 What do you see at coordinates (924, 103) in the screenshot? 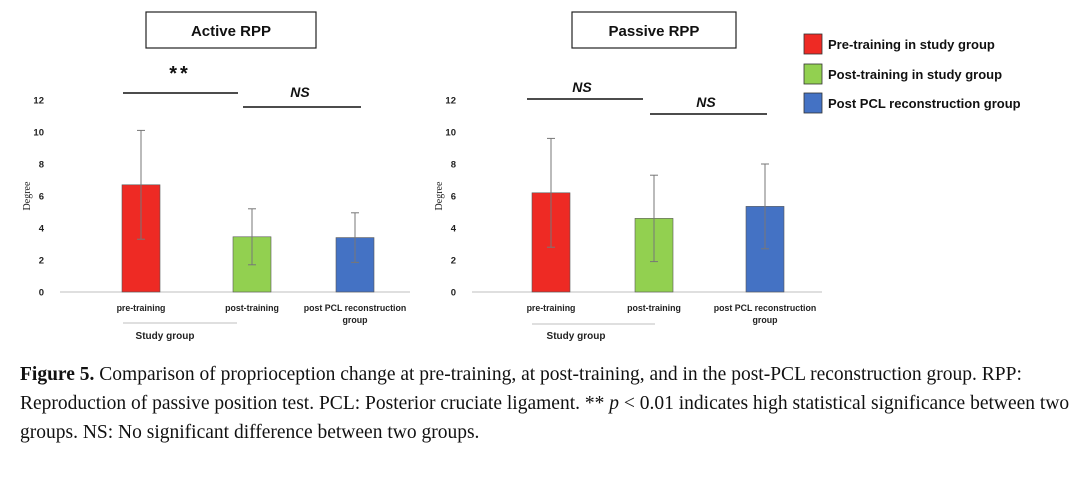
I see `legend-label-2: Post PCL reconstruction group` at bounding box center [924, 103].